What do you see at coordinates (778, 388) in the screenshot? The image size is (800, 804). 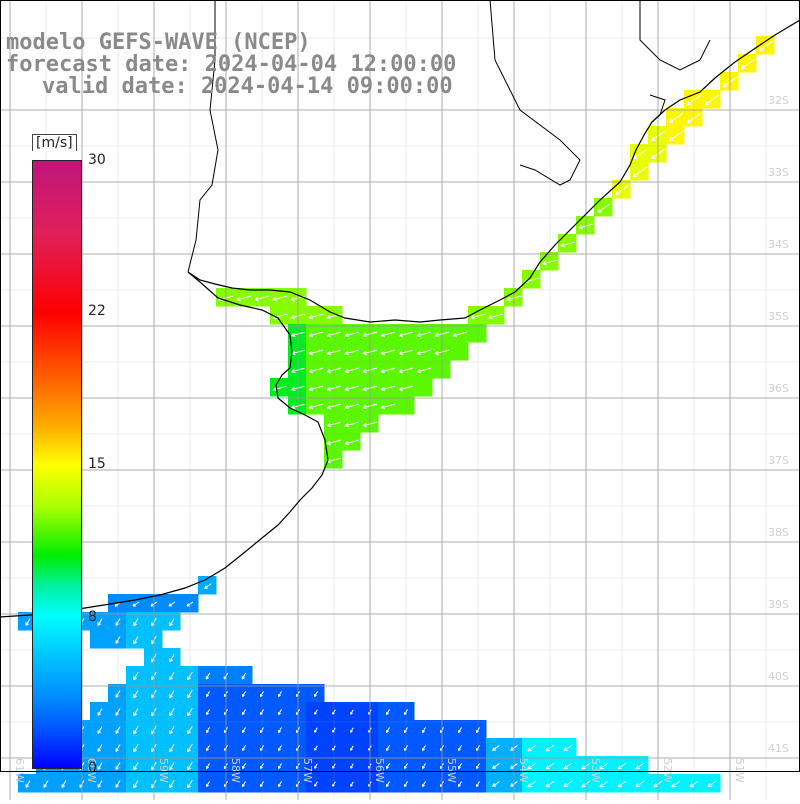 I see `latitude-label: 36S` at bounding box center [778, 388].